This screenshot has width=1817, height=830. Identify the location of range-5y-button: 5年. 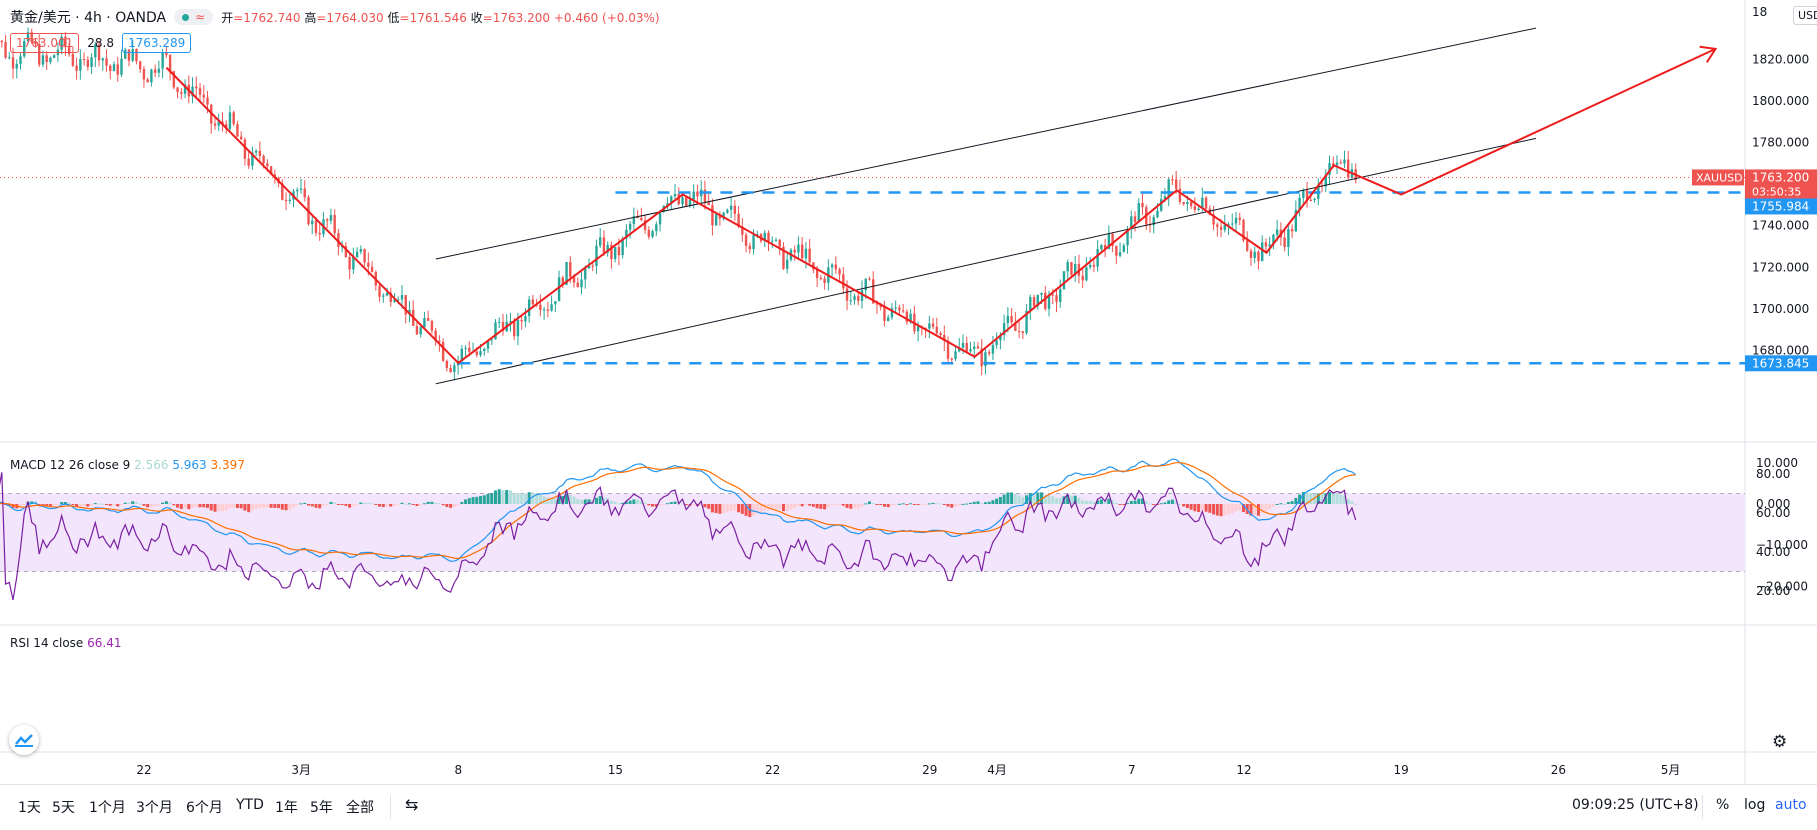
(321, 808).